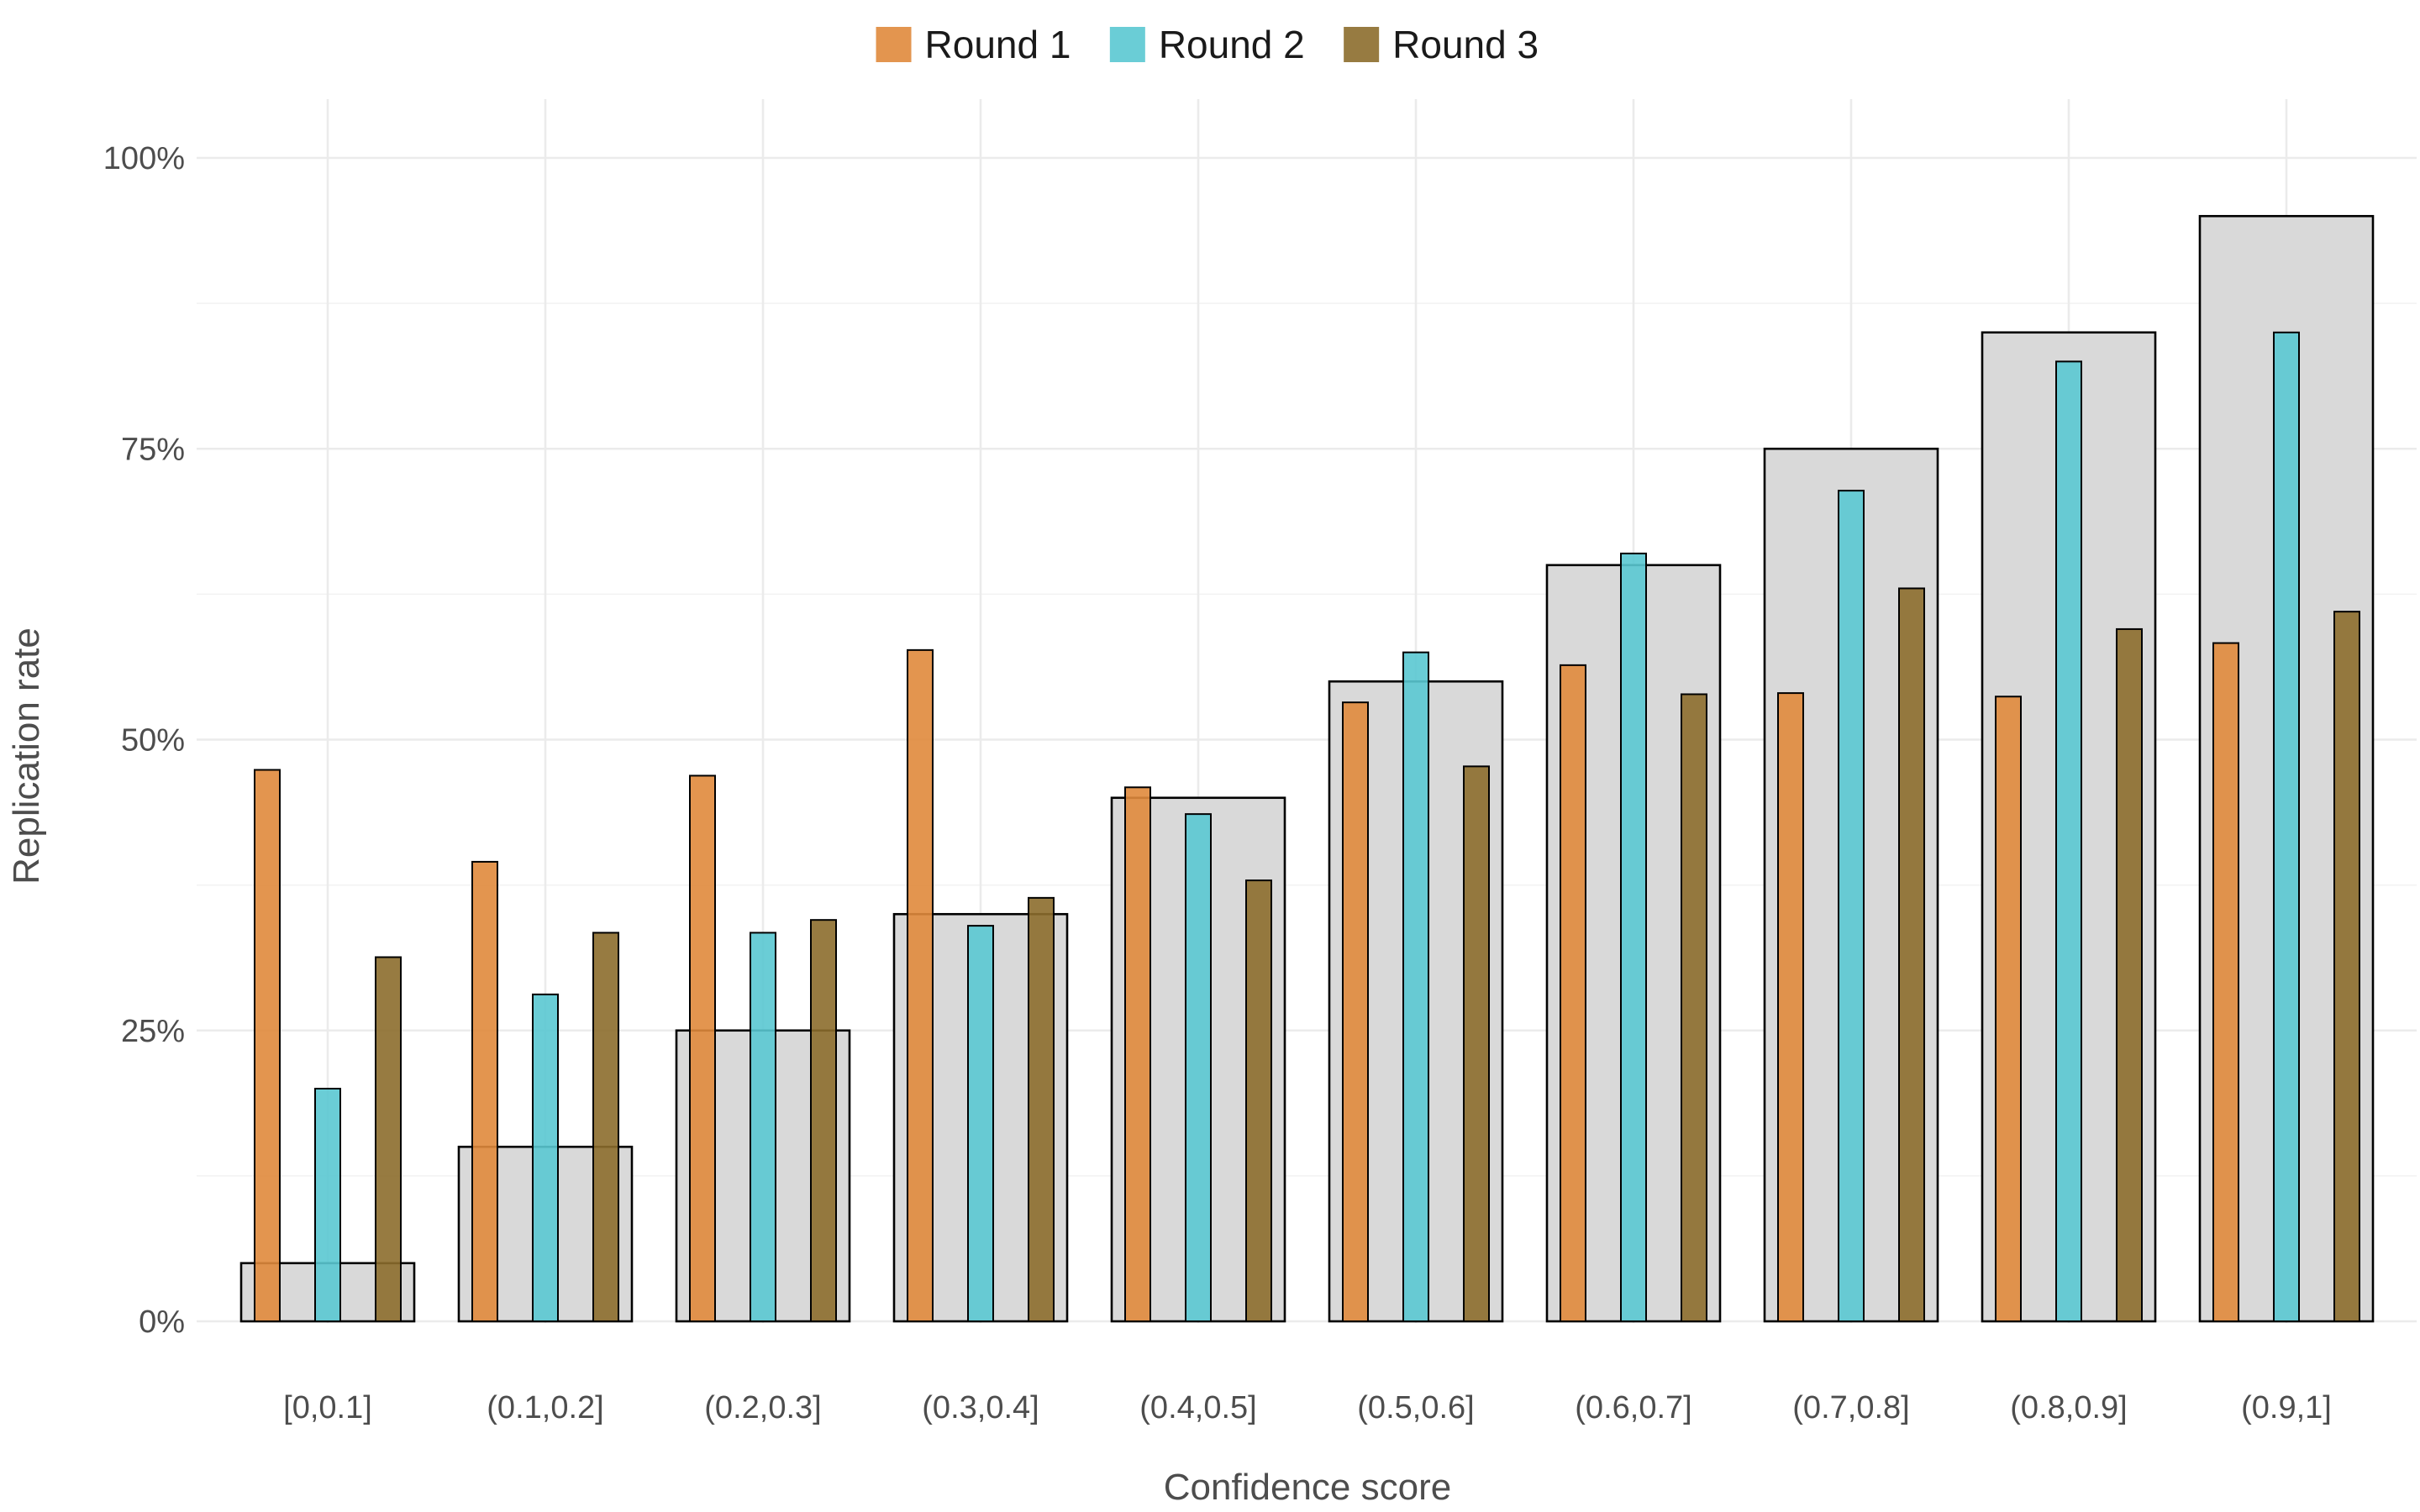  Describe the element at coordinates (26, 756) in the screenshot. I see `y-axis-title: Replication rate` at that location.